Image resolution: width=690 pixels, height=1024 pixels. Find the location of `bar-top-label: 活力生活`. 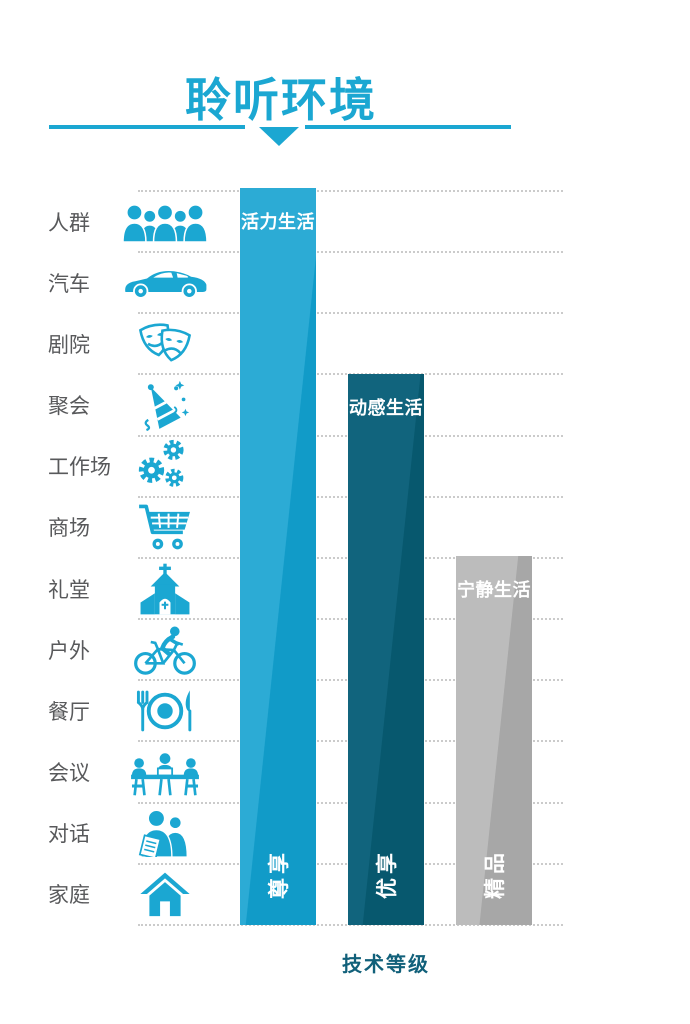

bar-top-label: 活力生活 is located at coordinates (278, 222).